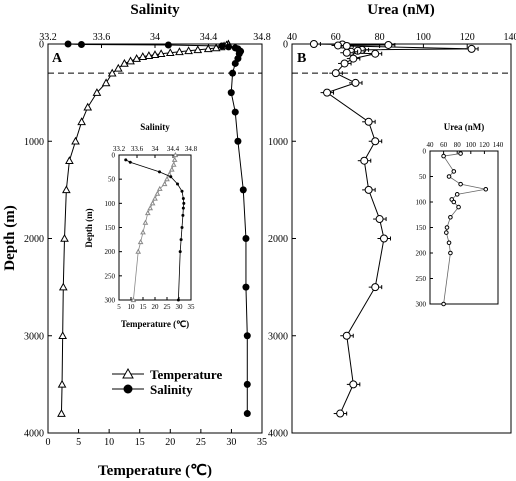 The width and height of the screenshot is (516, 481). I want to click on panel-b-label: B, so click(301, 58).